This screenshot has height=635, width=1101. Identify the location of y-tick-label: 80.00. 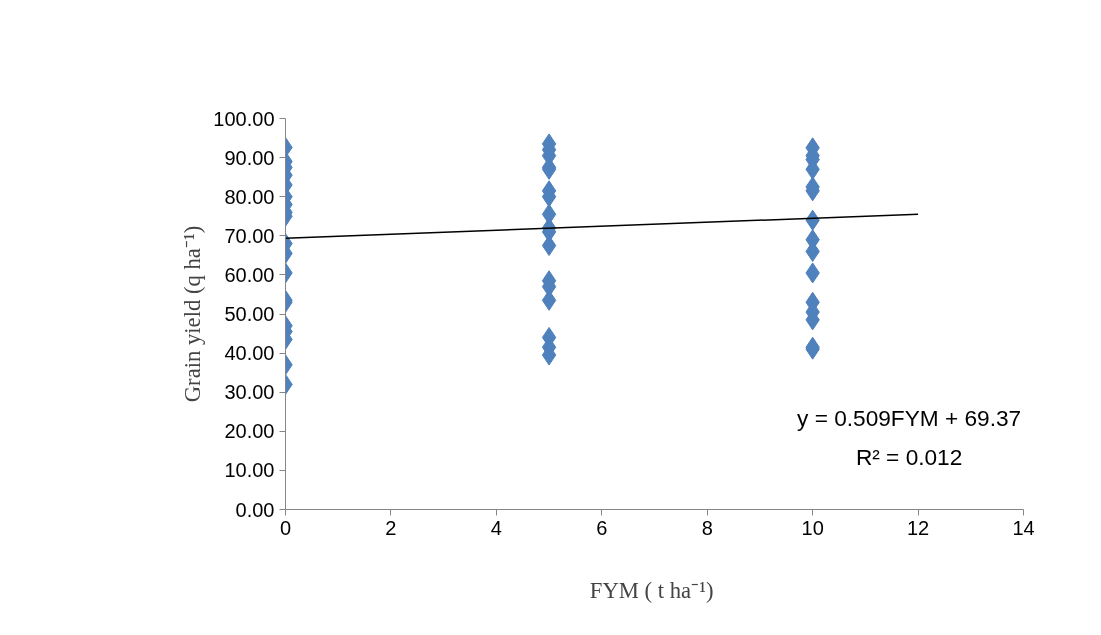
(249, 196).